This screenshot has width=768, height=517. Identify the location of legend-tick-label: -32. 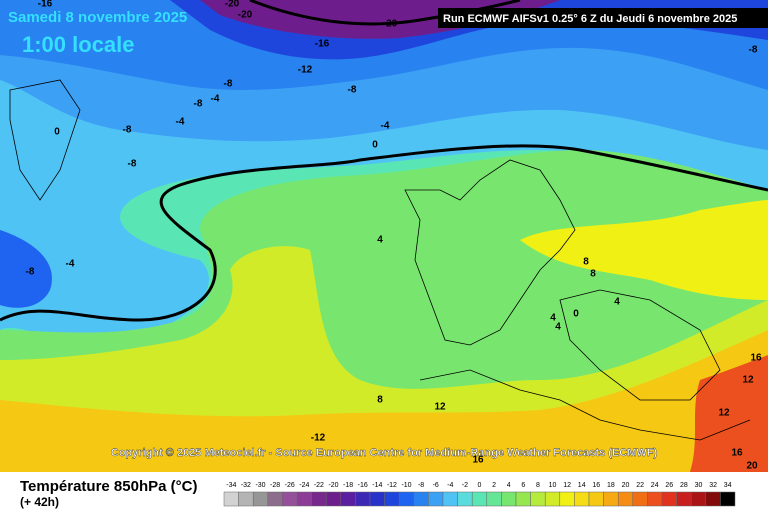
(246, 485).